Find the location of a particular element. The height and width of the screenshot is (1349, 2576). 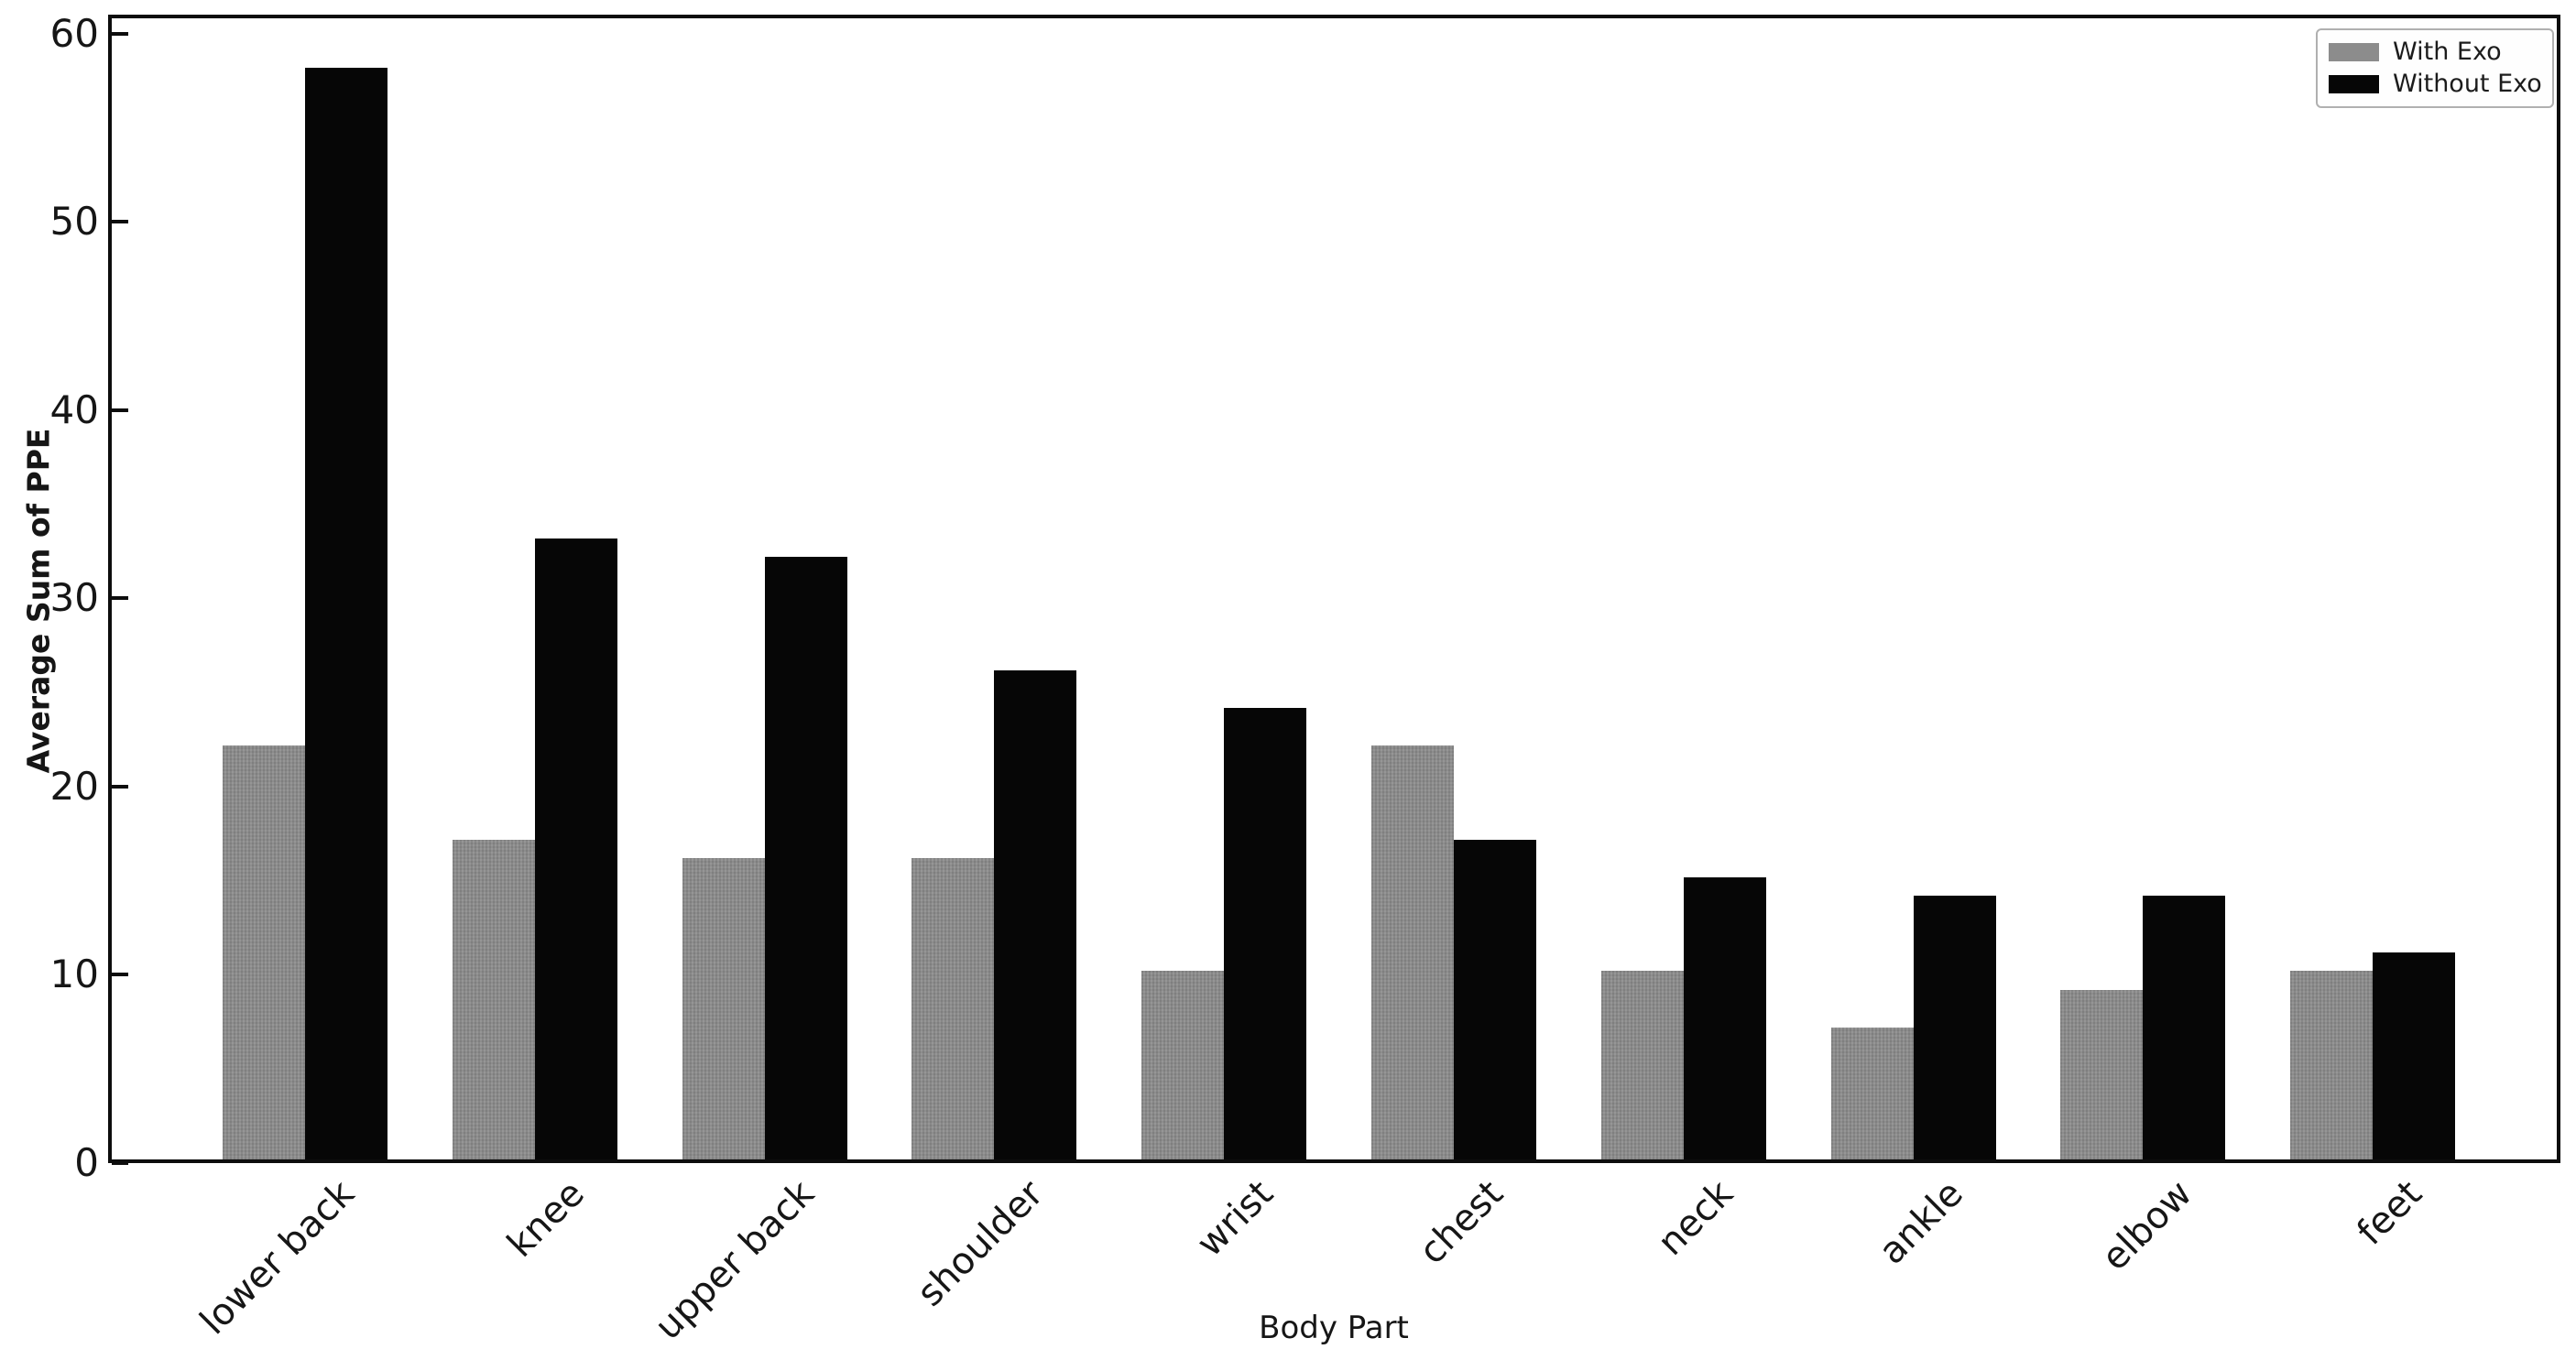

legend-swatch-with-exo is located at coordinates (2354, 52).